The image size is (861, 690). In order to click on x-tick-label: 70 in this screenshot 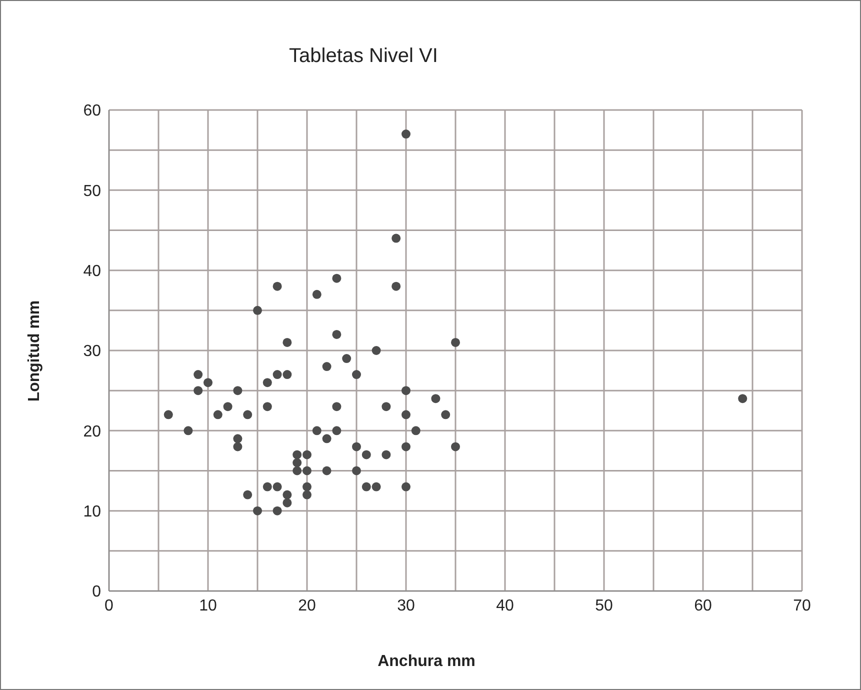, I will do `click(802, 605)`.